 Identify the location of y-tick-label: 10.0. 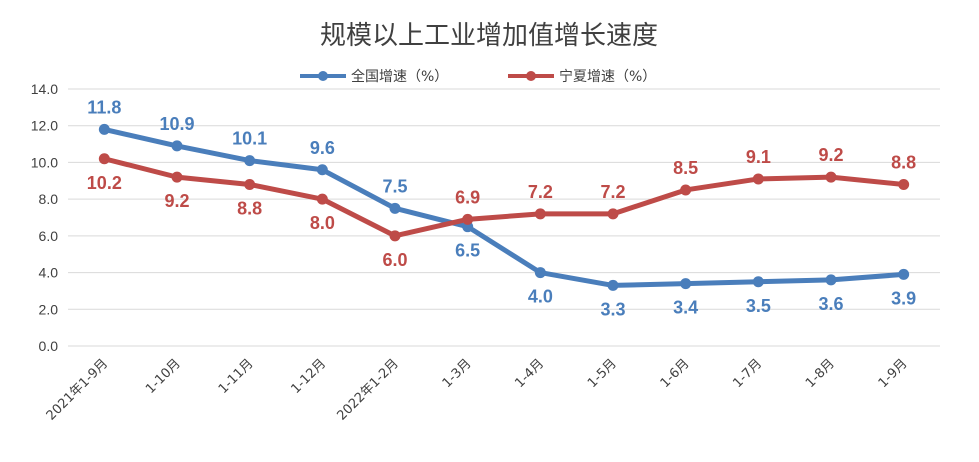
(44, 162).